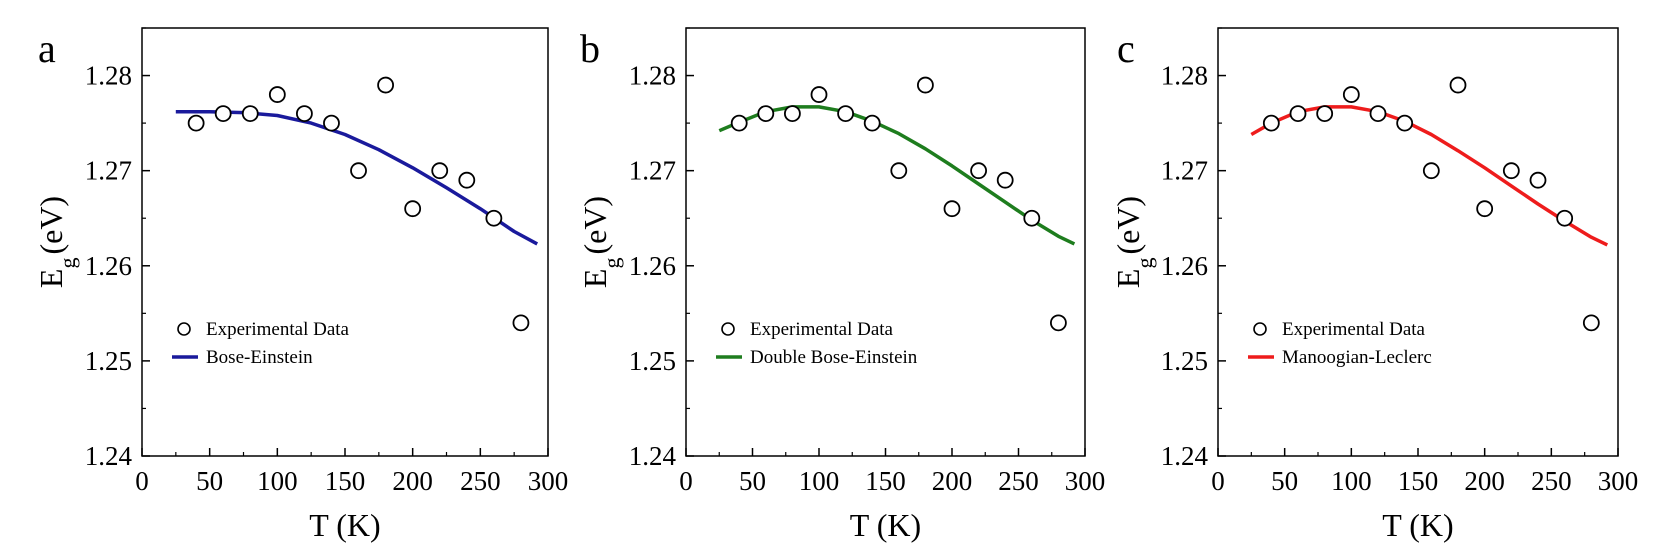 The width and height of the screenshot is (1654, 548). Describe the element at coordinates (259, 357) in the screenshot. I see `legend-label-fit: Bose-Einstein` at that location.